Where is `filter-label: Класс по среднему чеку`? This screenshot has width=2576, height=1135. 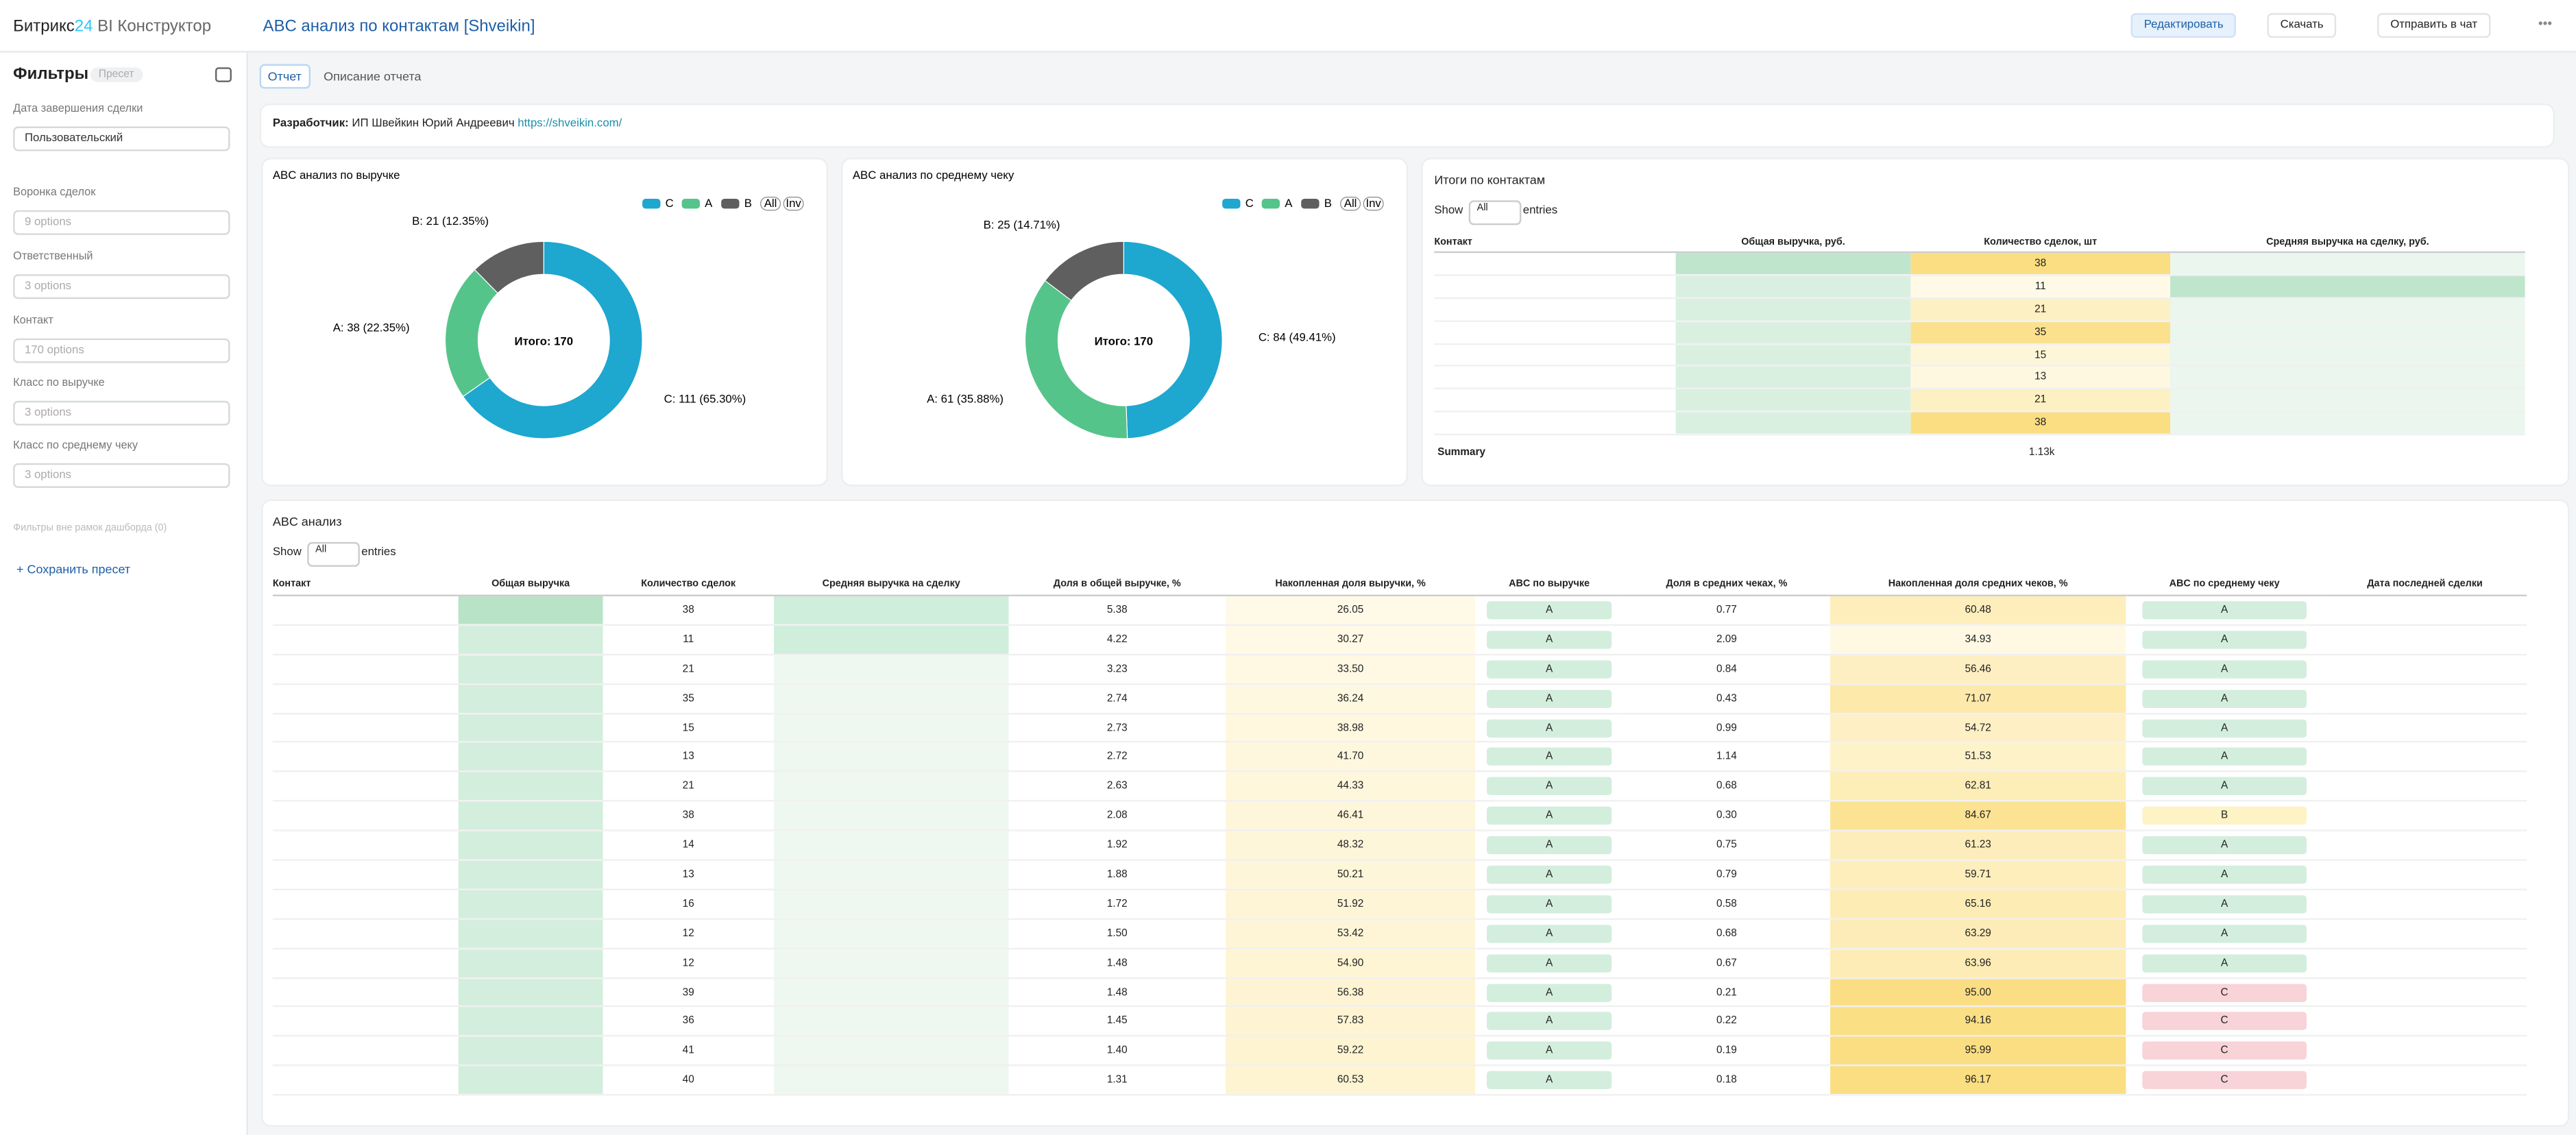 filter-label: Класс по среднему чеку is located at coordinates (75, 446).